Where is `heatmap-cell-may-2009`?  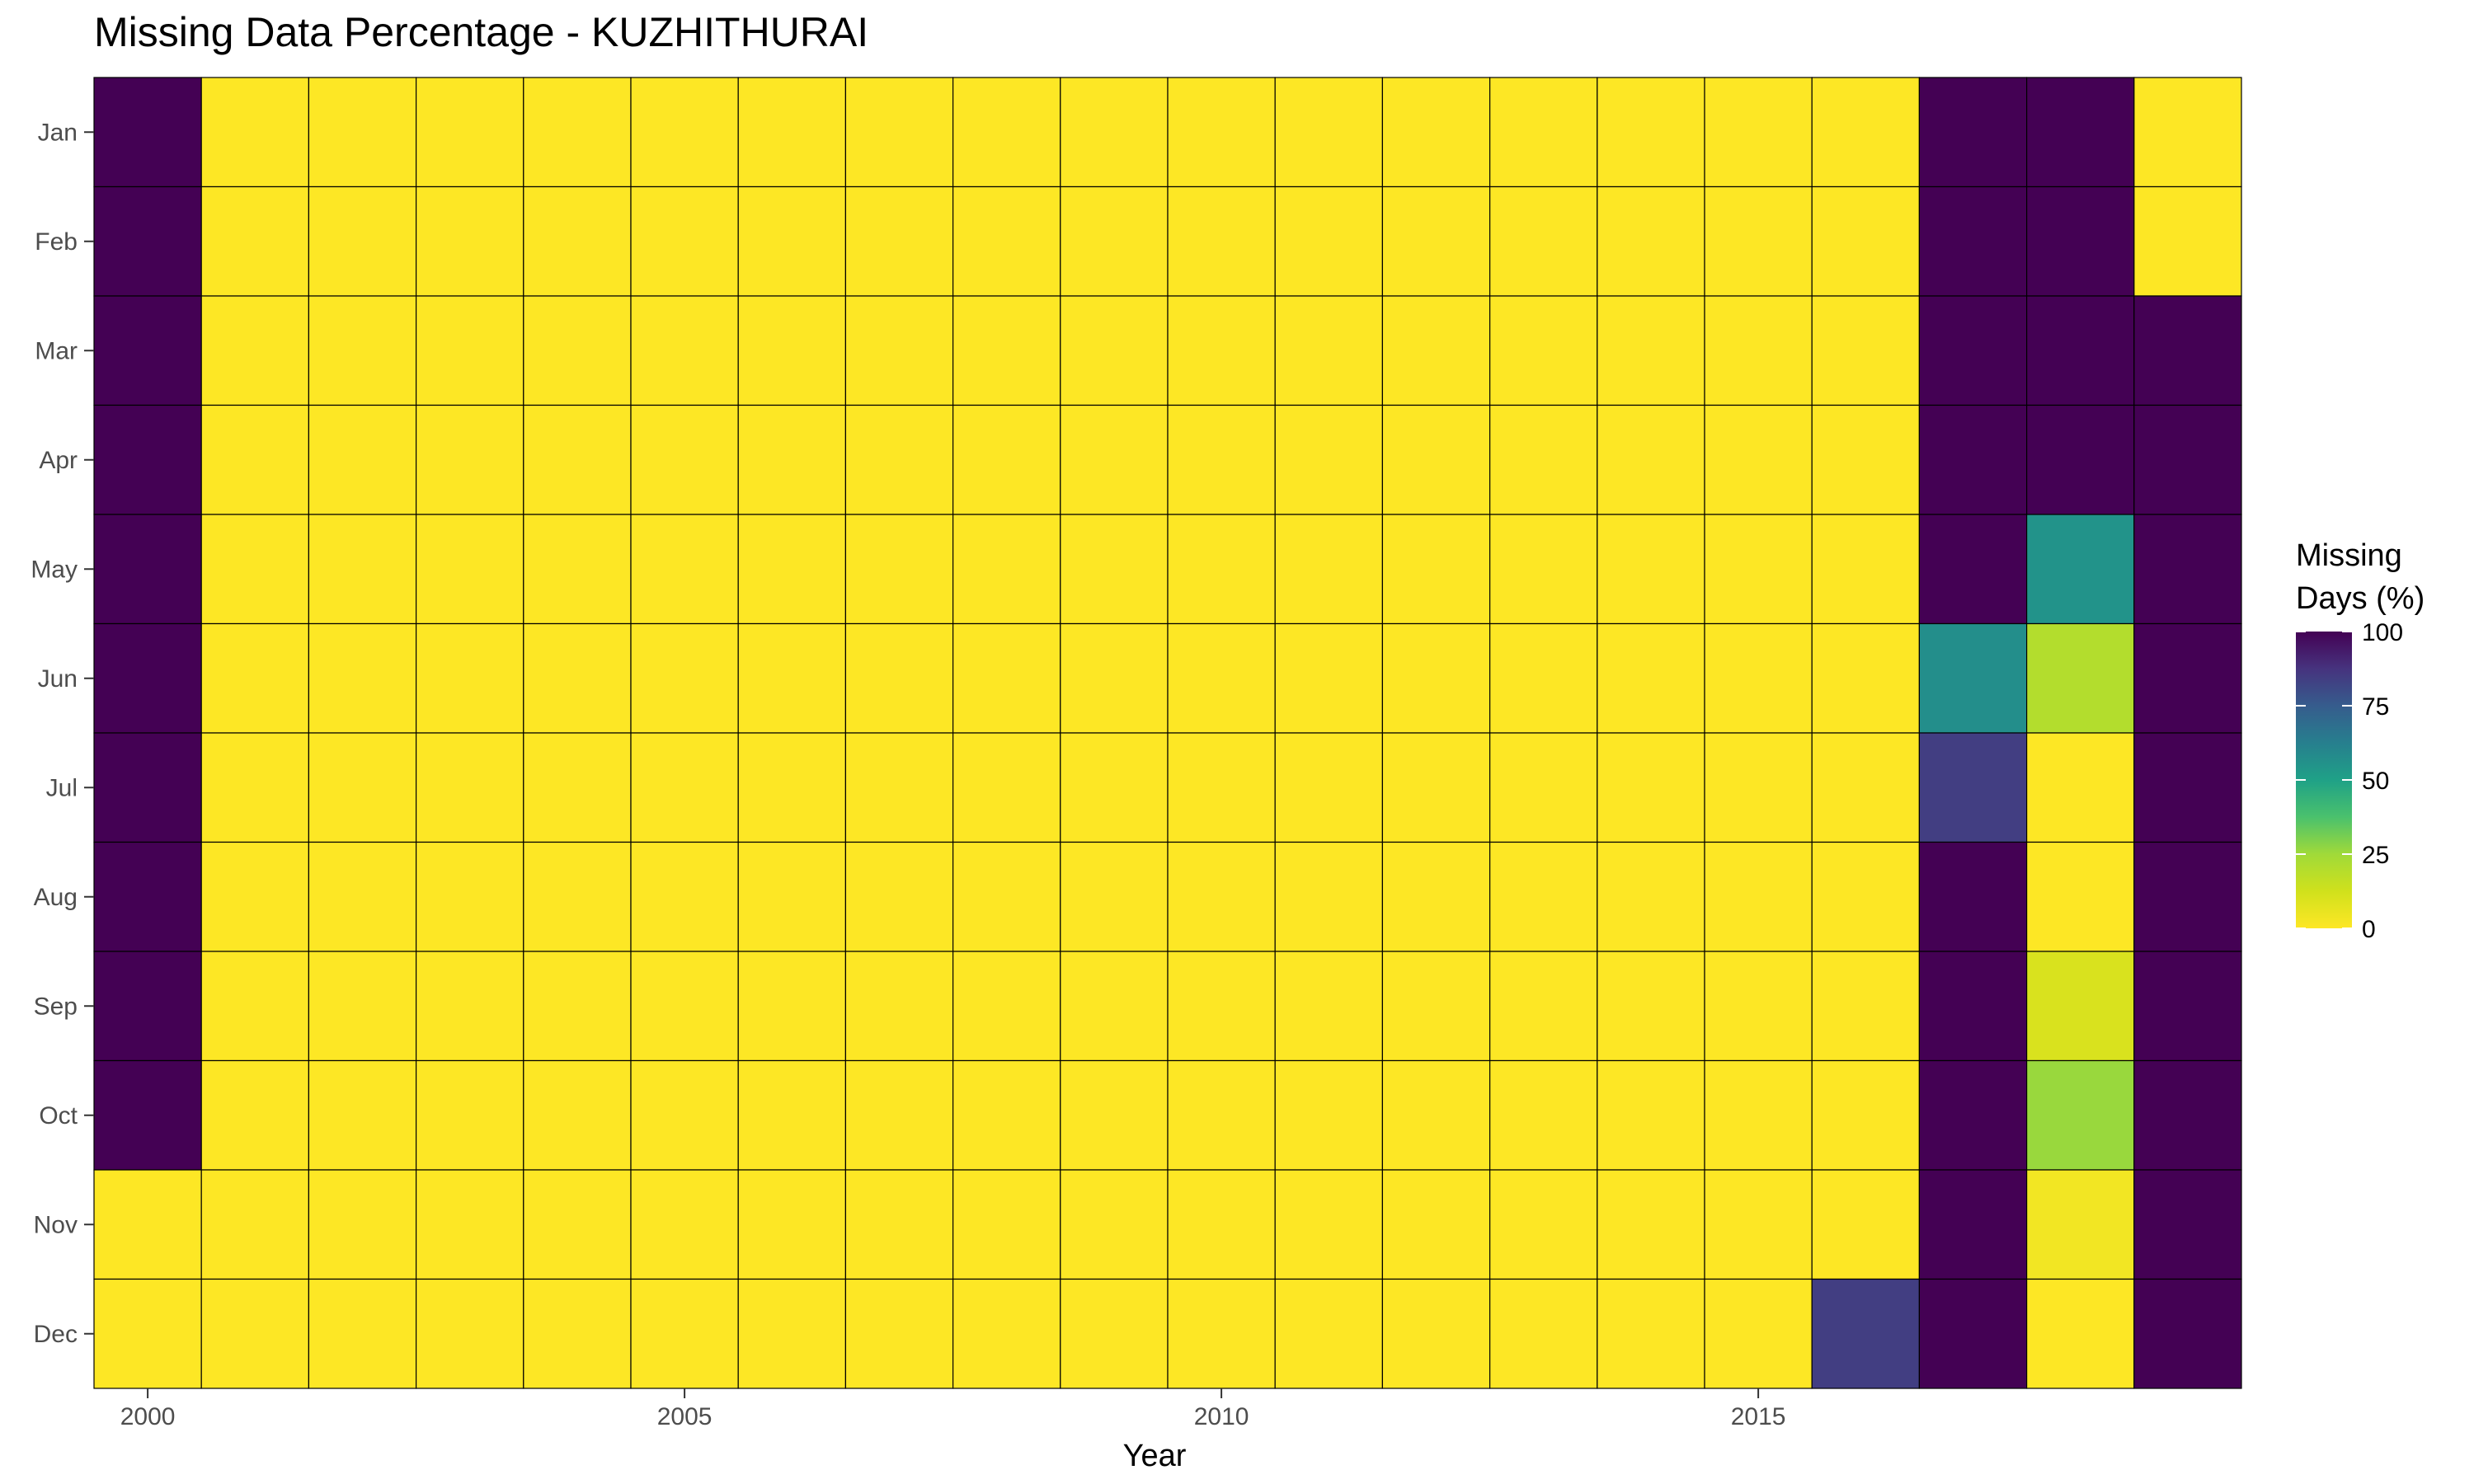
heatmap-cell-may-2009 is located at coordinates (1114, 569).